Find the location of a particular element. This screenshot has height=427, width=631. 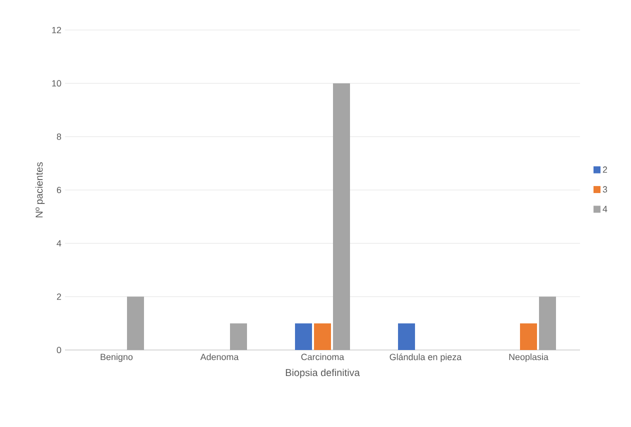

y-tick-label: 12 is located at coordinates (57, 30).